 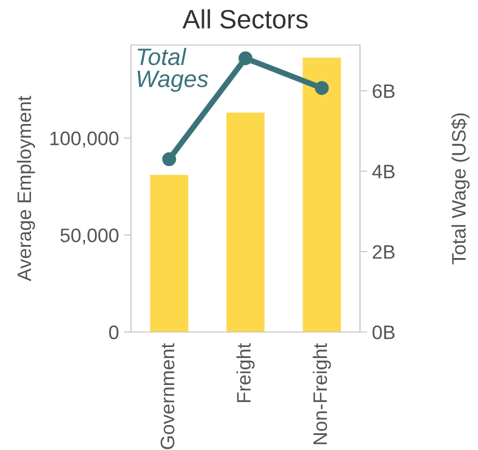 What do you see at coordinates (167, 396) in the screenshot?
I see `x-tick-label: Government` at bounding box center [167, 396].